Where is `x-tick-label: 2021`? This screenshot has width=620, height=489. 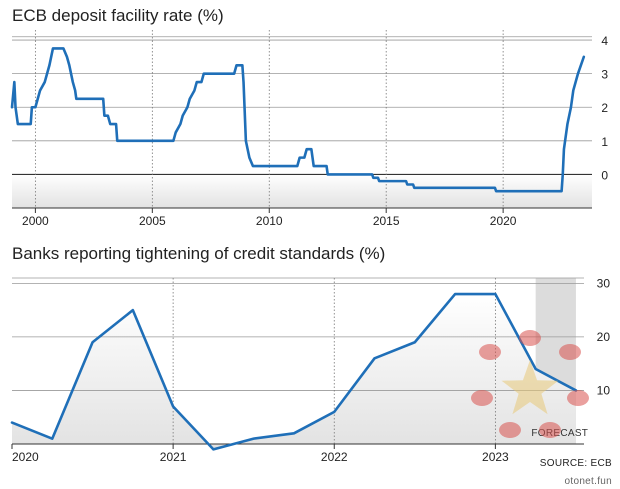
x-tick-label: 2021 is located at coordinates (173, 457).